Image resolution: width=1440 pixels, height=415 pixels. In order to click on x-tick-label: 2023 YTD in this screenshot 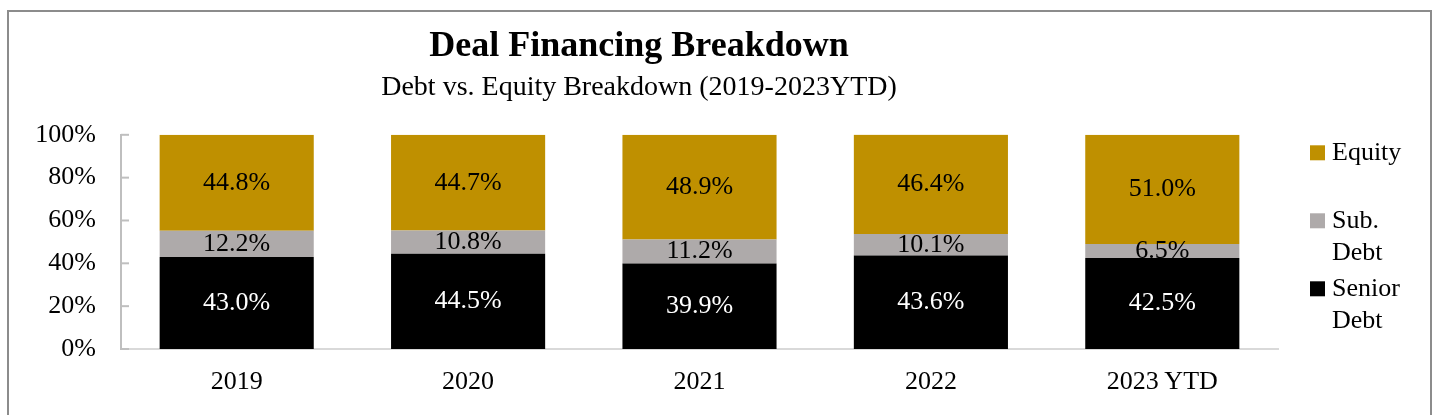, I will do `click(1162, 381)`.